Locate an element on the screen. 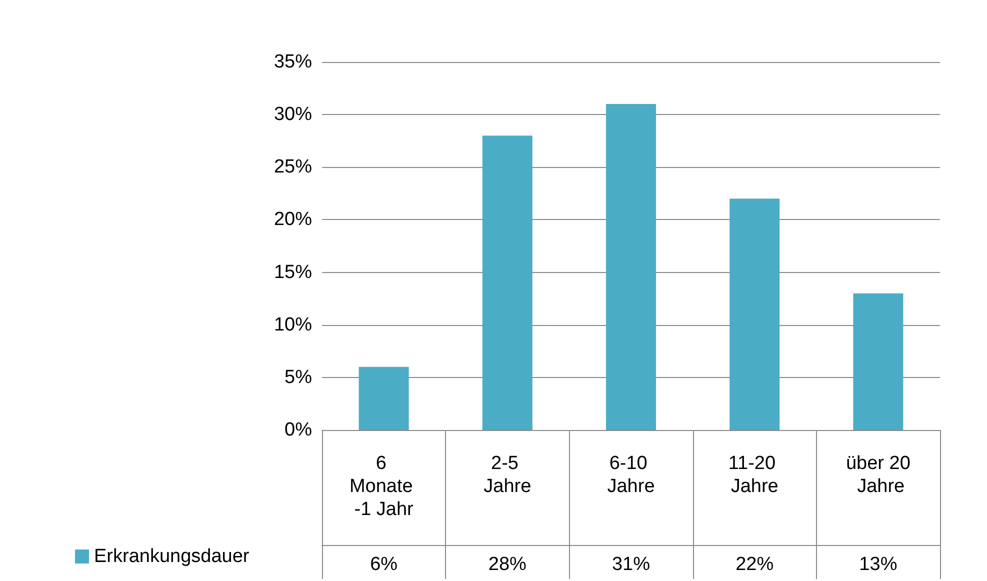 The width and height of the screenshot is (987, 581). x-tick-label: 6 Monate -1 Jahr is located at coordinates (383, 486).